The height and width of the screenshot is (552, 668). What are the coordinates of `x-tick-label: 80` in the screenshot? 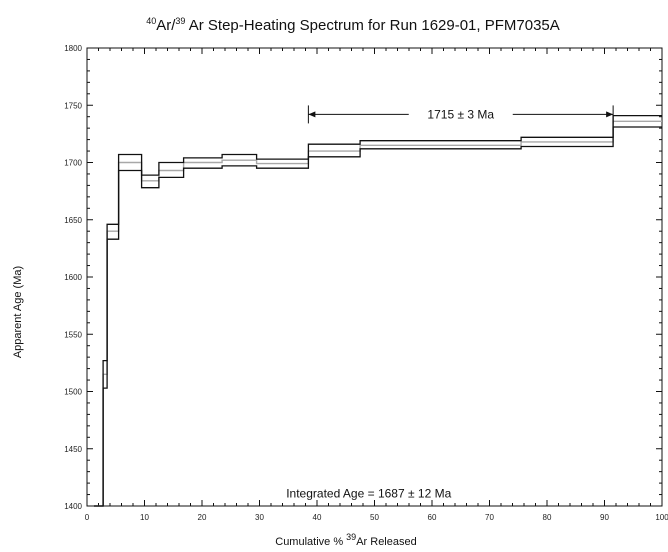 It's located at (547, 517).